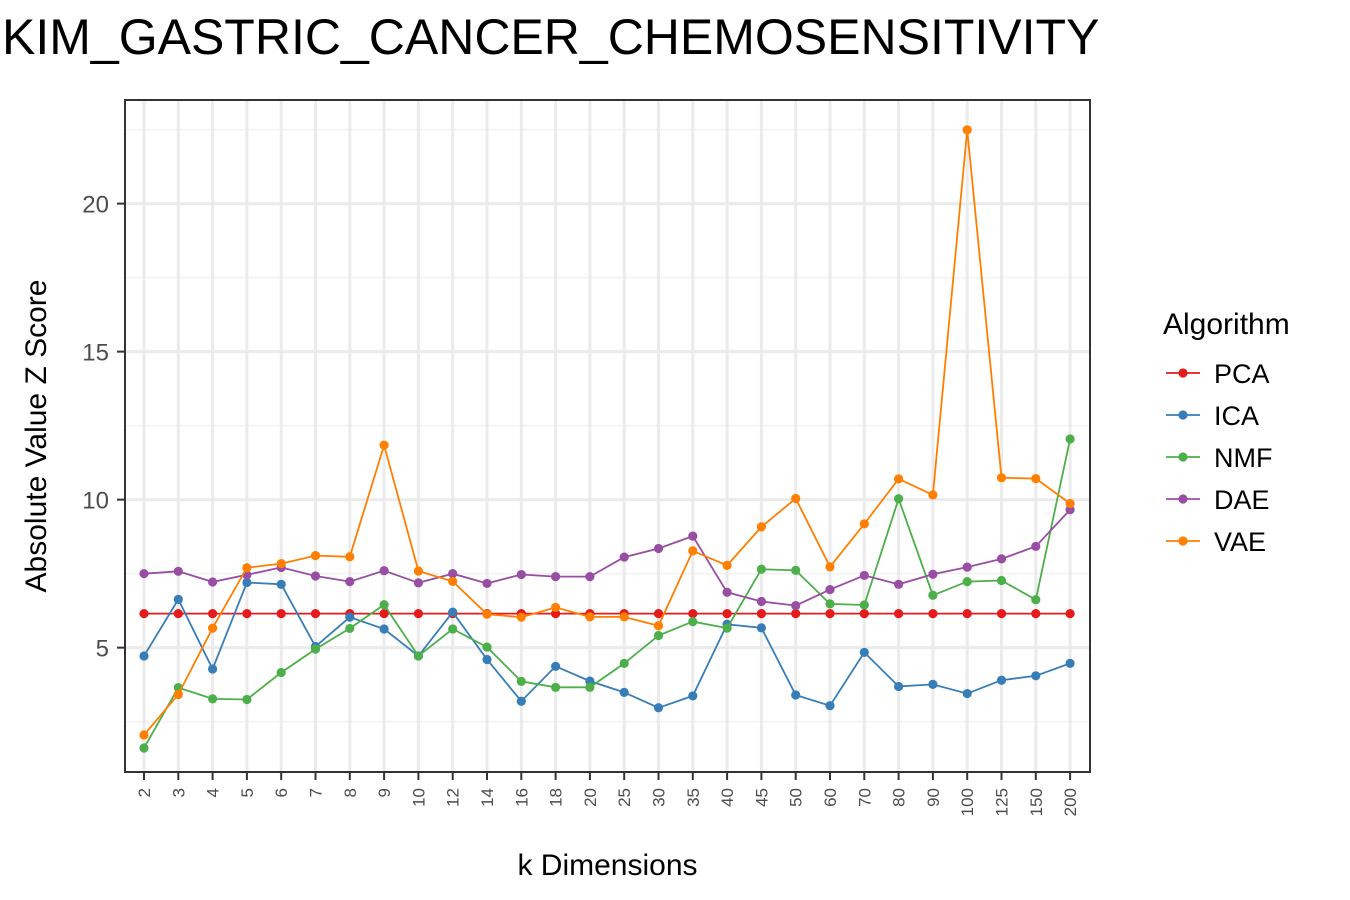 The width and height of the screenshot is (1350, 900). Describe the element at coordinates (933, 797) in the screenshot. I see `x-tick-label: 90` at that location.